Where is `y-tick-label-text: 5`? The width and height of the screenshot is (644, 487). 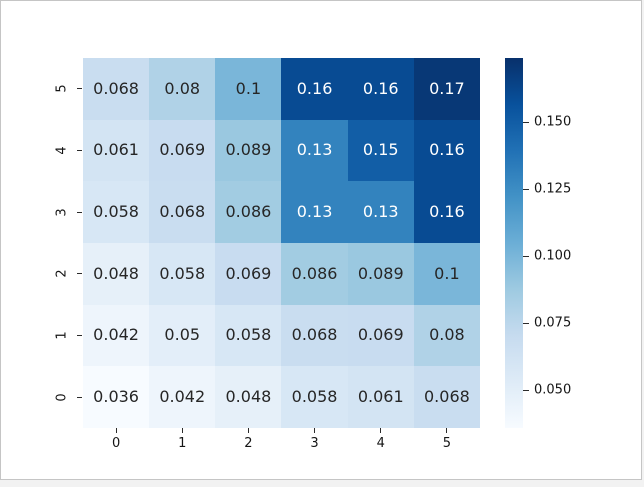
y-tick-label-text: 5 is located at coordinates (62, 88).